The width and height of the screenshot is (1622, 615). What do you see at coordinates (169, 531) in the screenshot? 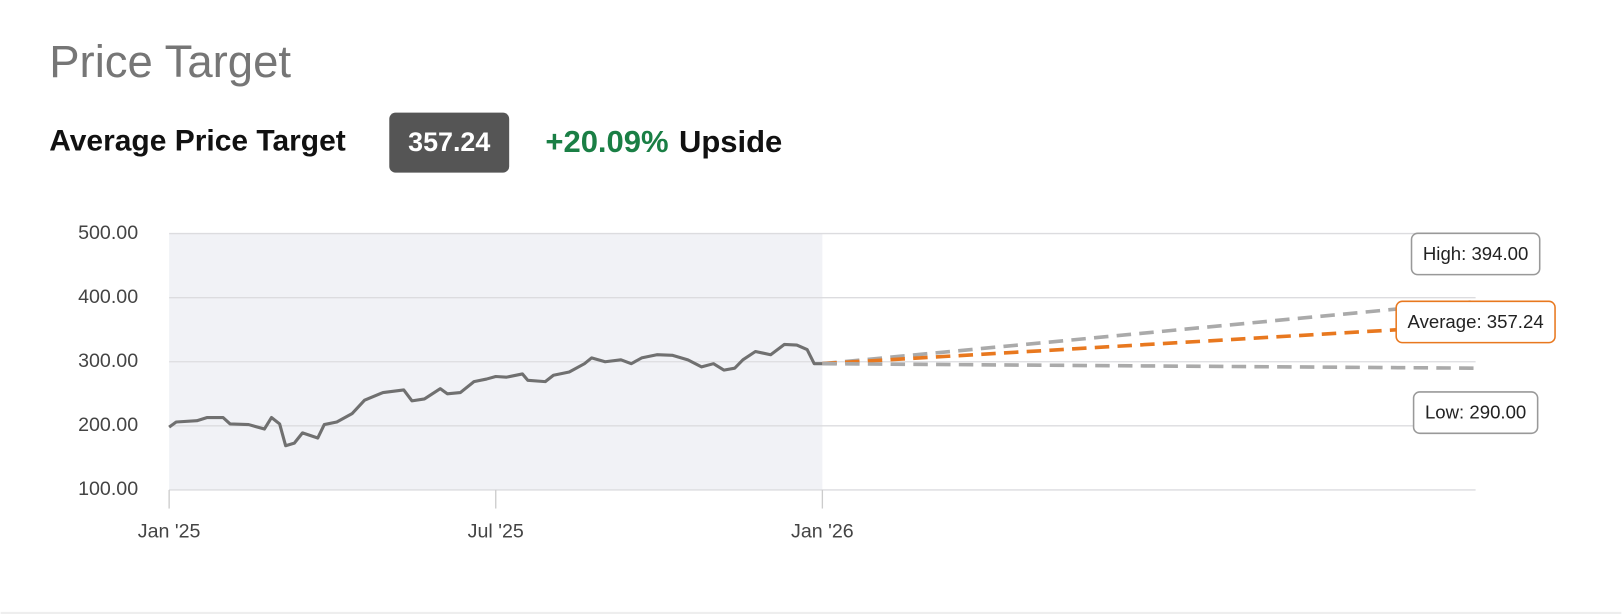
I see `x-tick-label: Jan '25` at bounding box center [169, 531].